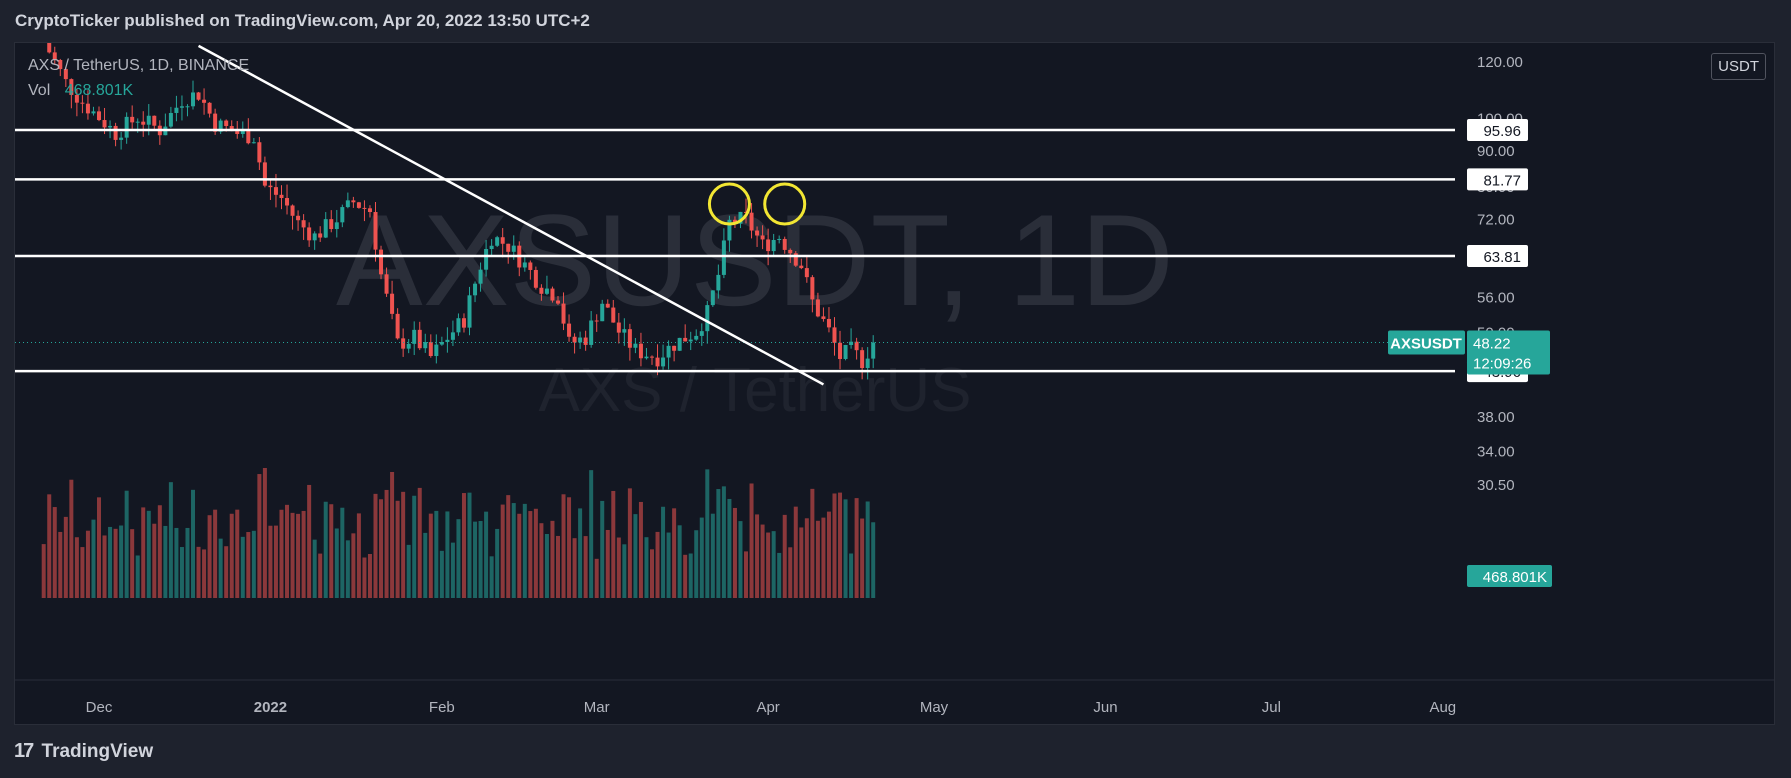  What do you see at coordinates (754, 390) in the screenshot?
I see `watermark-subtext: AXS / TetherUS` at bounding box center [754, 390].